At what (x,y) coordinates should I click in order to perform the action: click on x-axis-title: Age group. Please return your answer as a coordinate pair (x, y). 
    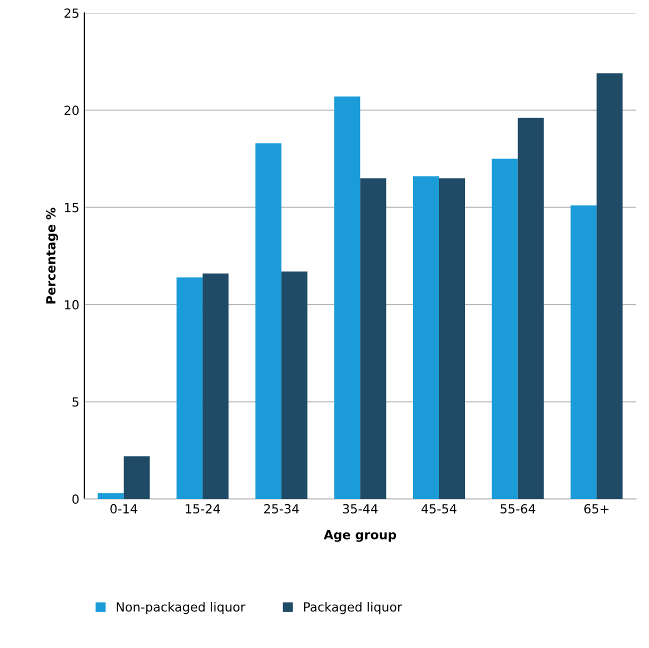
    Looking at the image, I should click on (360, 536).